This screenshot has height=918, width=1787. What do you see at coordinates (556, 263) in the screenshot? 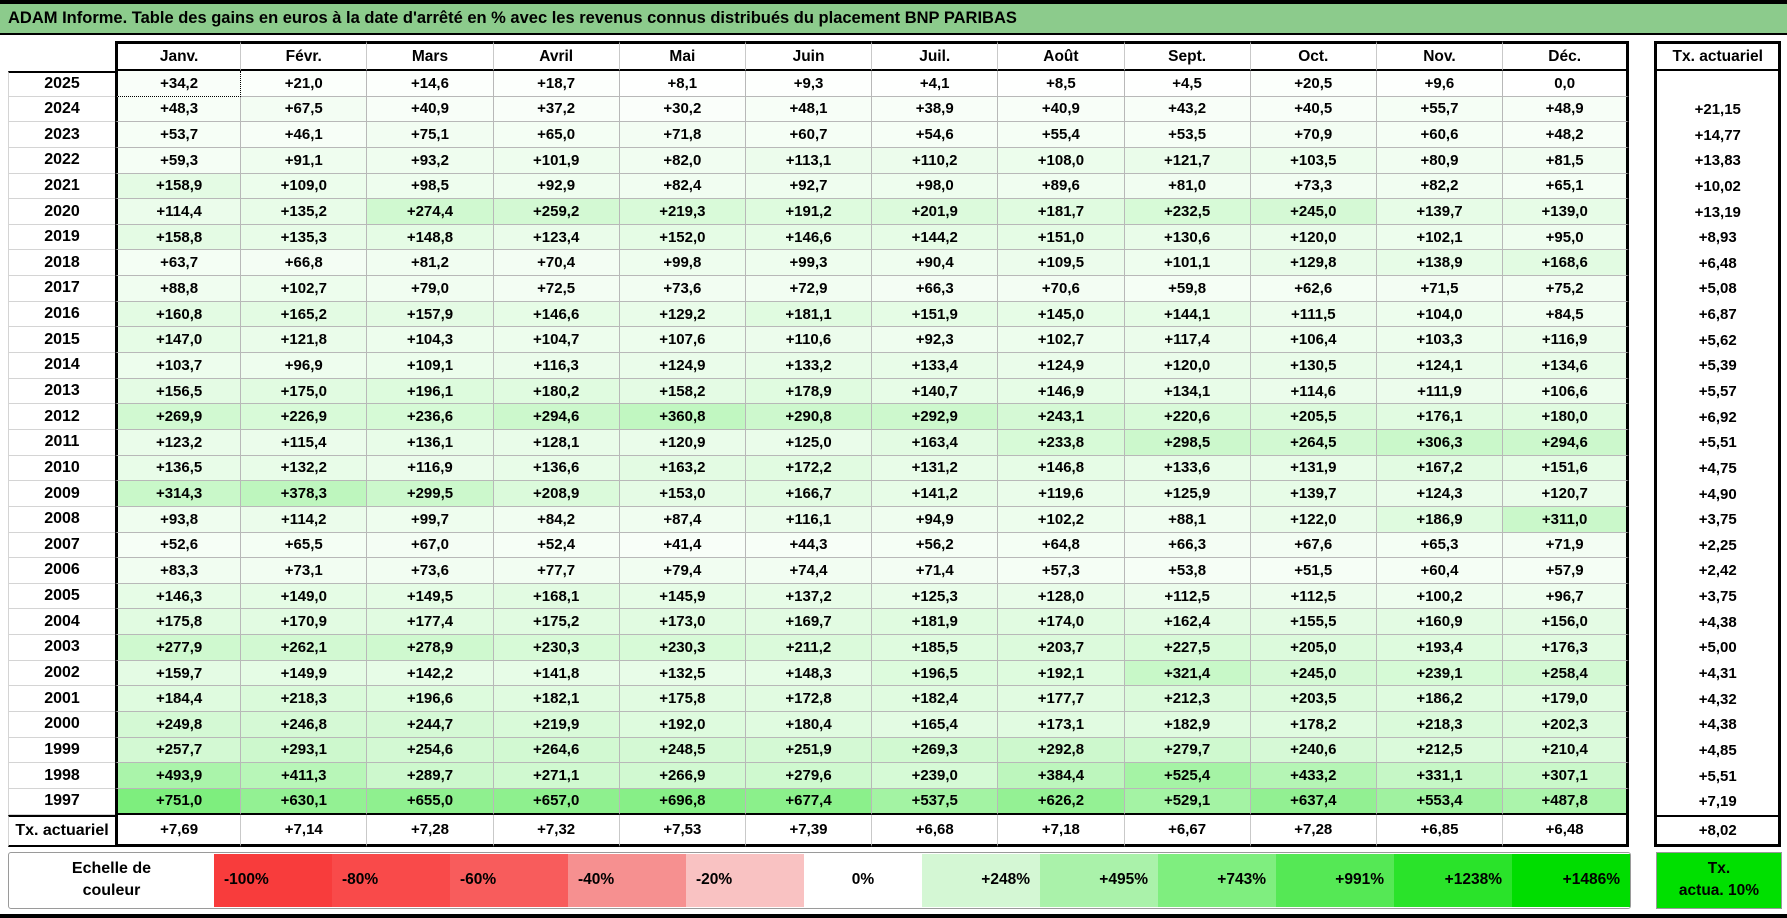
I see `gain-cell: +70,4` at bounding box center [556, 263].